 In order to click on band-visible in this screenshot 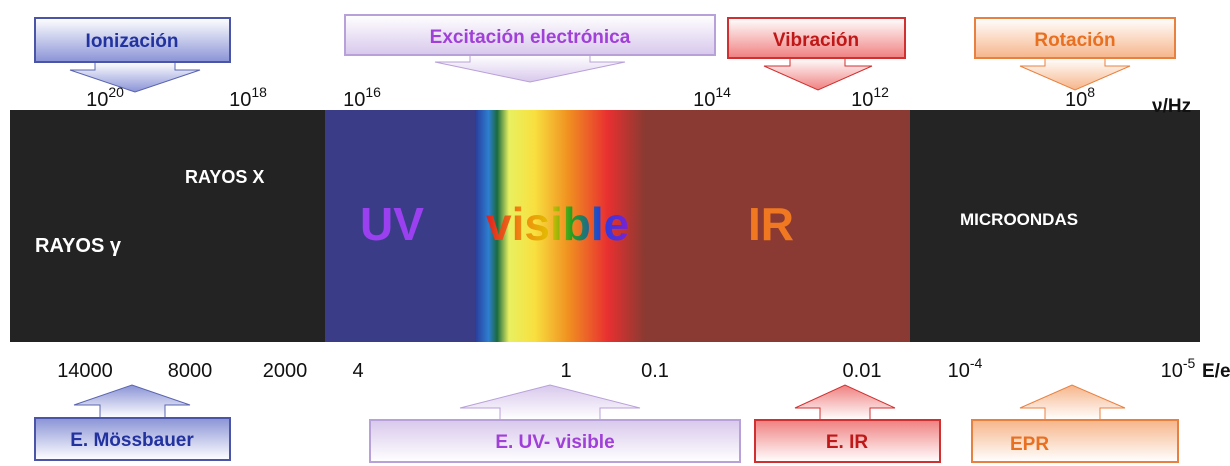, I will do `click(560, 226)`.